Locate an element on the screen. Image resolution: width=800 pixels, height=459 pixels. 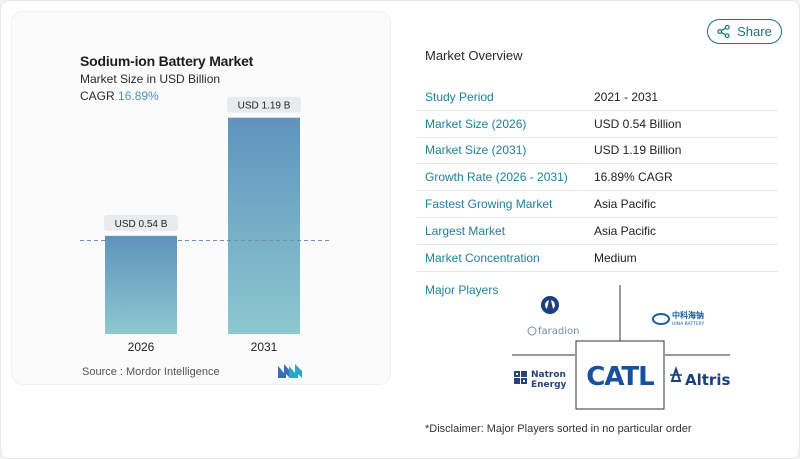
svg-text: faradion is located at coordinates (558, 331).